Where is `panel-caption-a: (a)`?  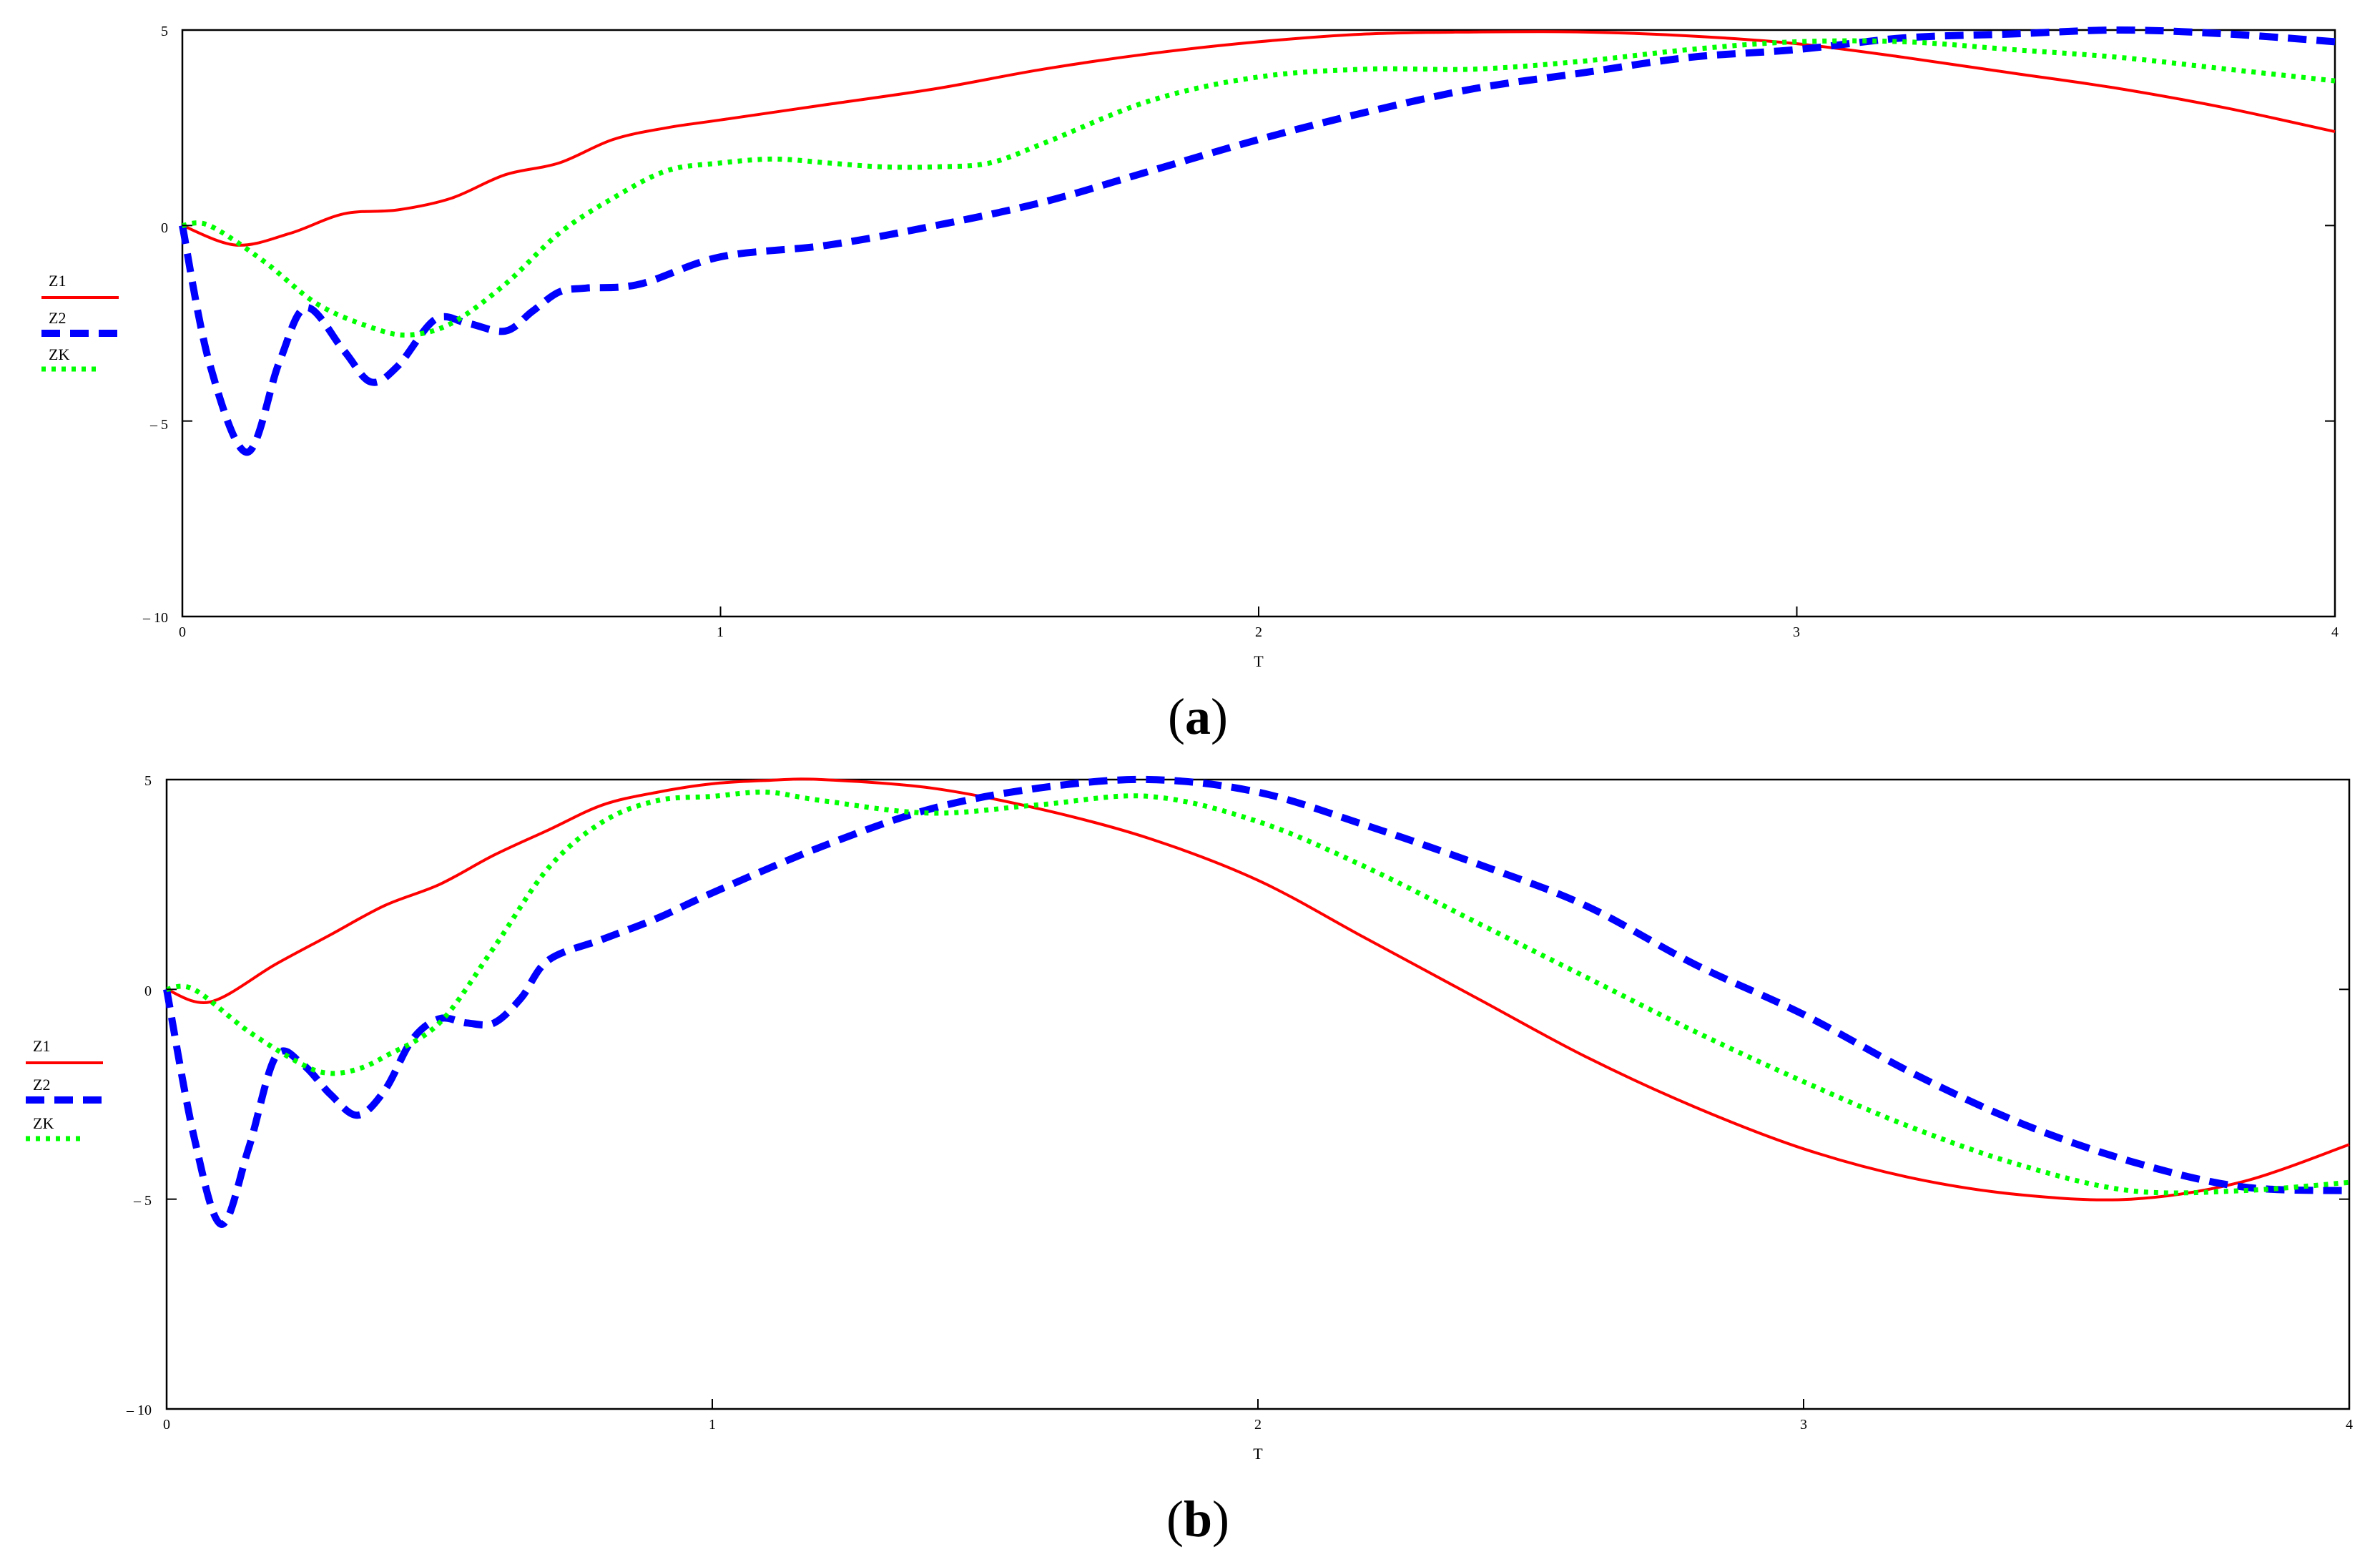 panel-caption-a: (a) is located at coordinates (1198, 716).